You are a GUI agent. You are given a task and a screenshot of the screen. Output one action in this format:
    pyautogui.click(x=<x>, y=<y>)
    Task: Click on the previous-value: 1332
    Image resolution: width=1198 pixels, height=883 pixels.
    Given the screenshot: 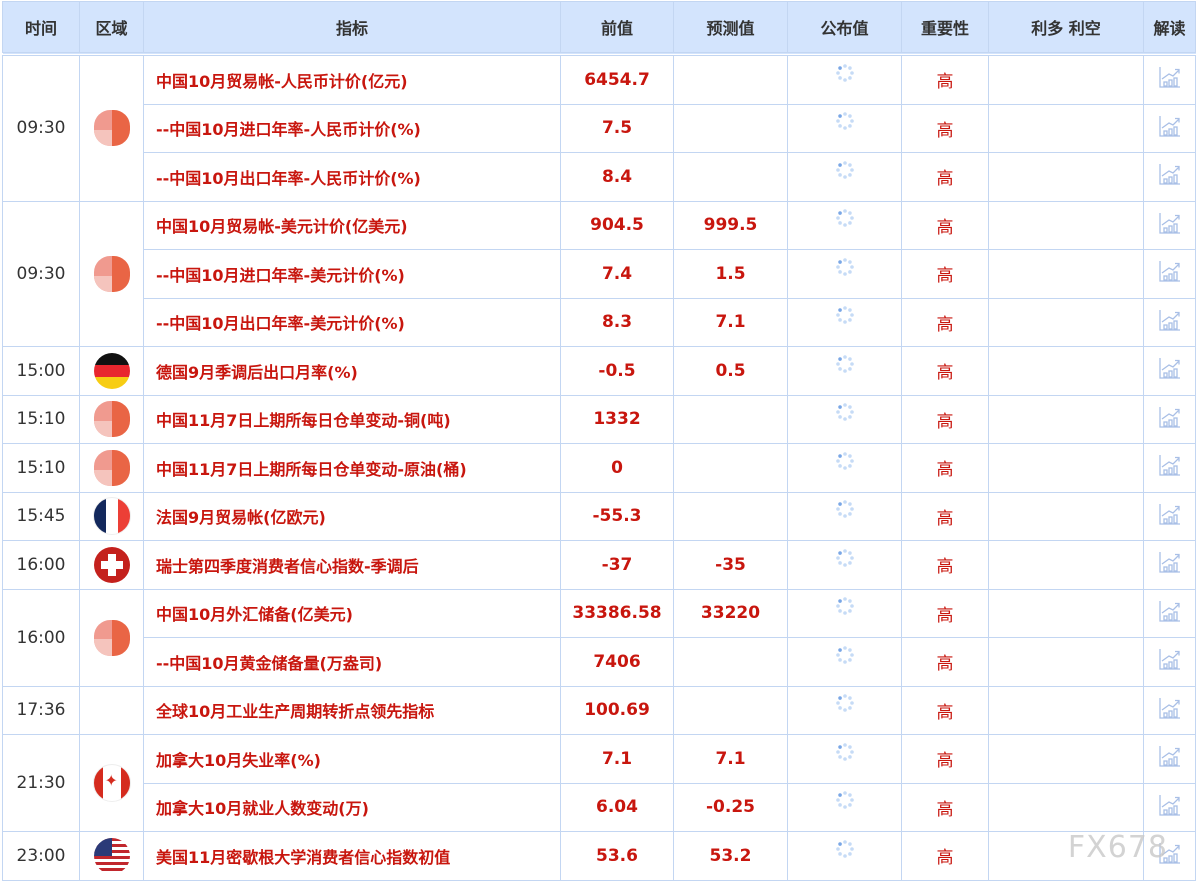 What is the action you would take?
    pyautogui.click(x=617, y=419)
    